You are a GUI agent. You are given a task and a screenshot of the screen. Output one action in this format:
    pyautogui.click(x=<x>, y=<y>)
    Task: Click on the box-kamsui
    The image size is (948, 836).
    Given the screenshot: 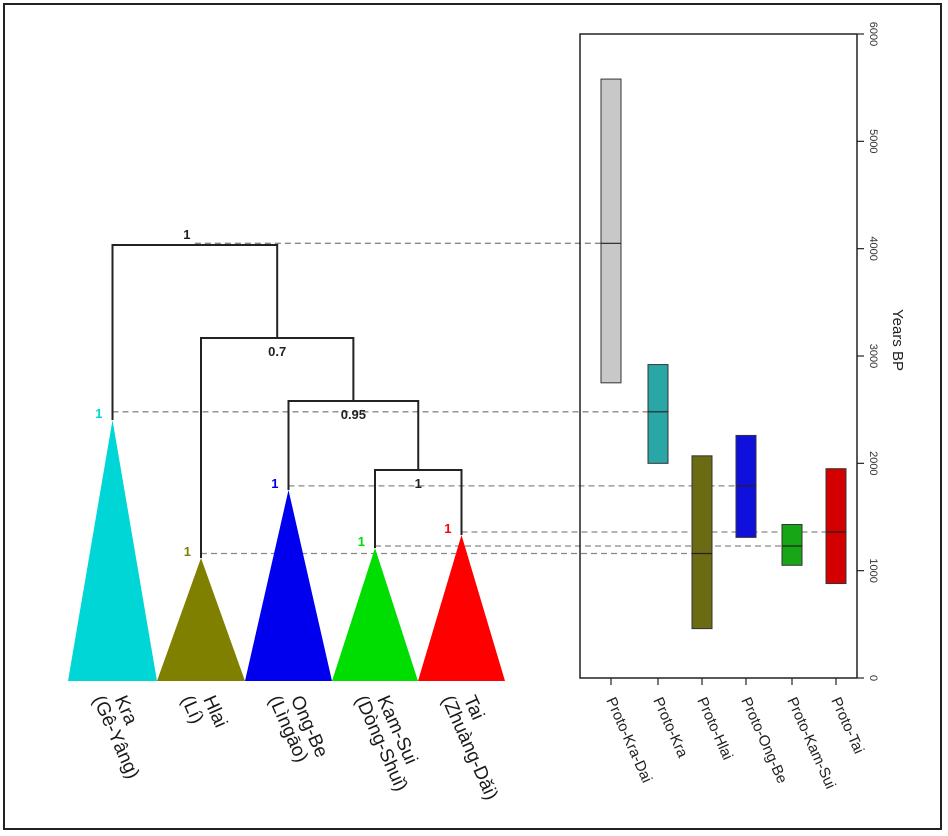 What is the action you would take?
    pyautogui.click(x=792, y=545)
    